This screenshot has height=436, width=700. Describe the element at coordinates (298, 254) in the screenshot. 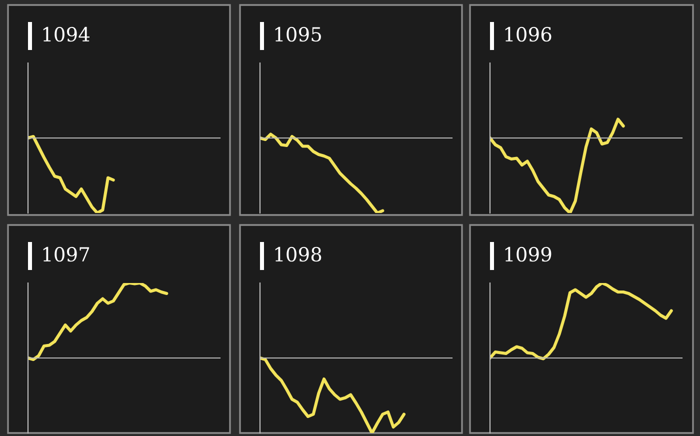

I see `chart-title: 1098` at that location.